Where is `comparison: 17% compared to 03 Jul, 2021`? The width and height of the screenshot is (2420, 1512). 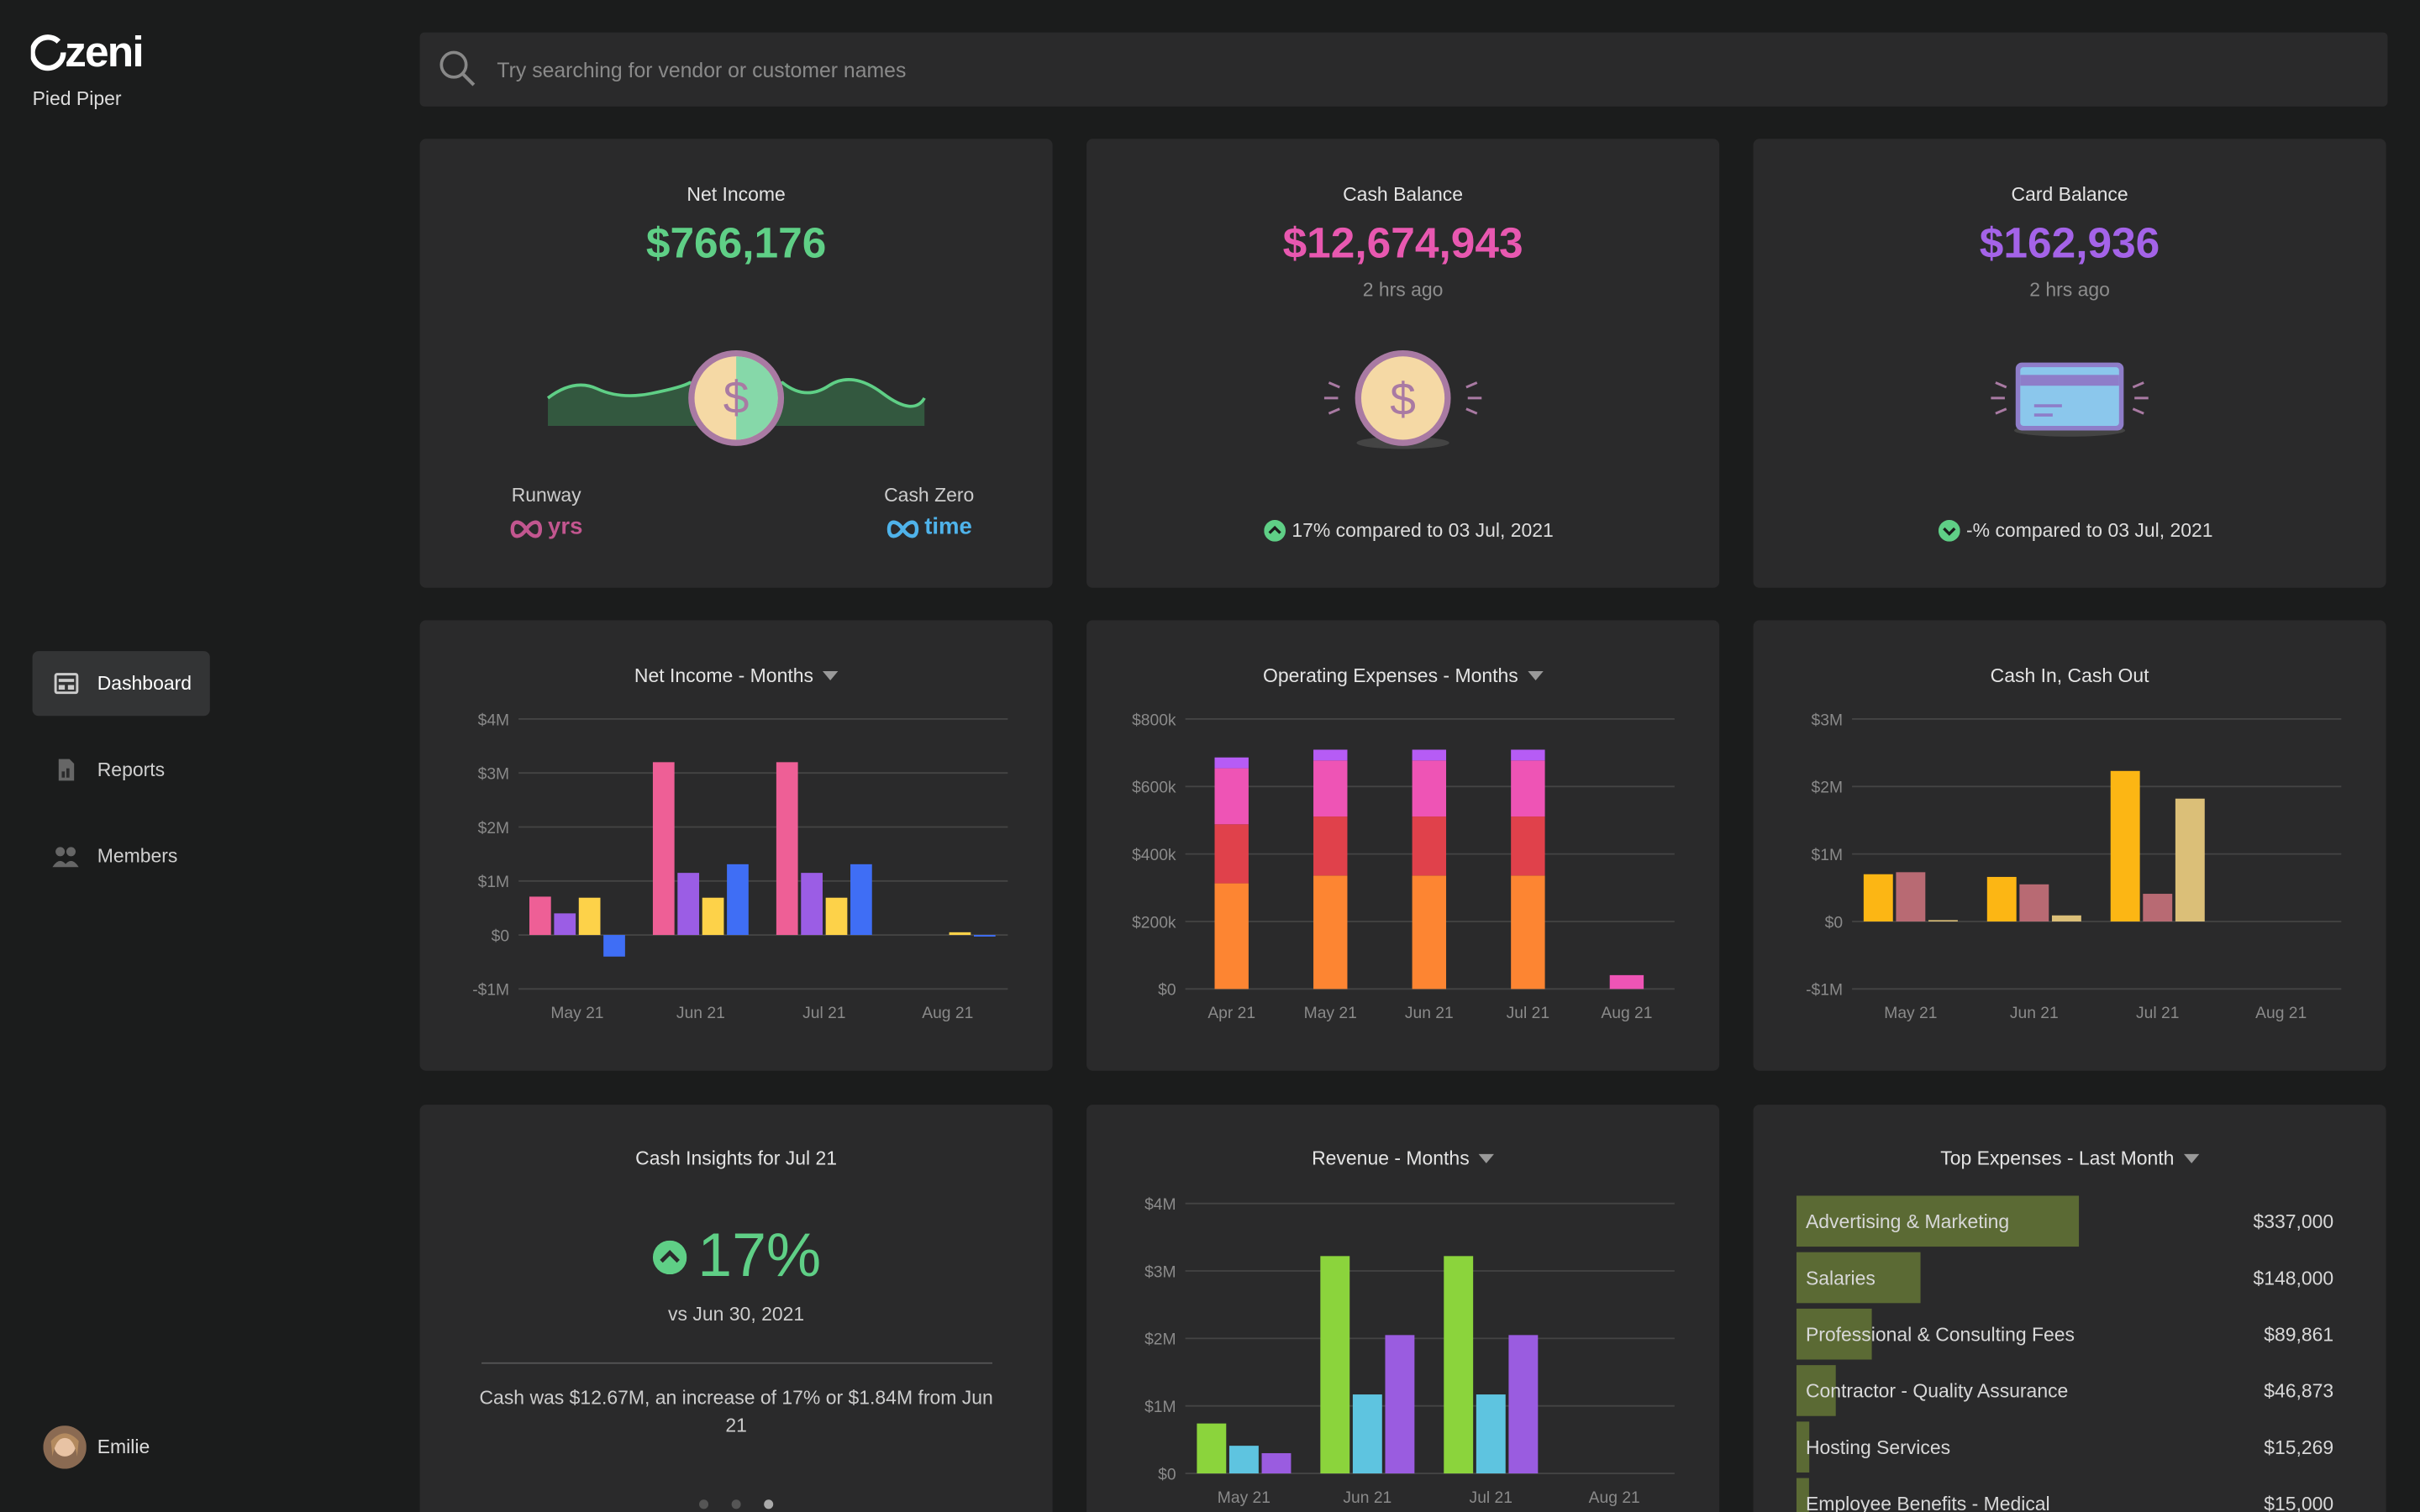 comparison: 17% compared to 03 Jul, 2021 is located at coordinates (1423, 530).